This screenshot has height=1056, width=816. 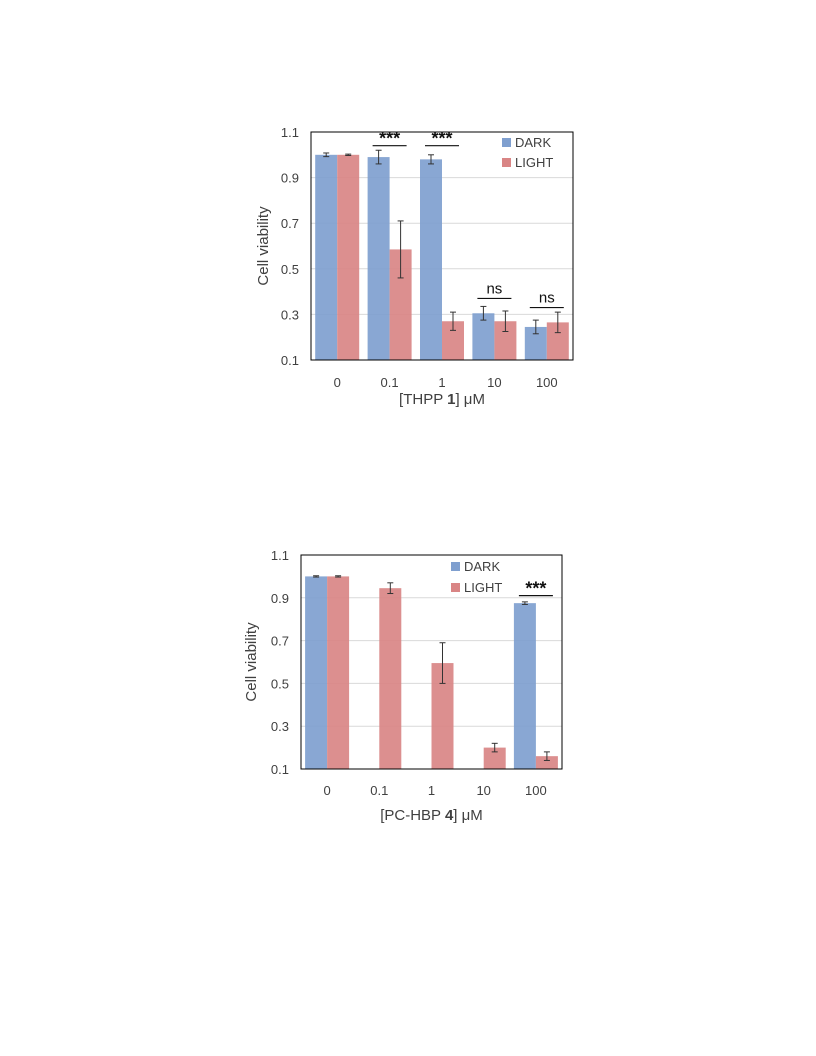 What do you see at coordinates (423, 399) in the screenshot?
I see `x-axis-title-prefix: [THPP` at bounding box center [423, 399].